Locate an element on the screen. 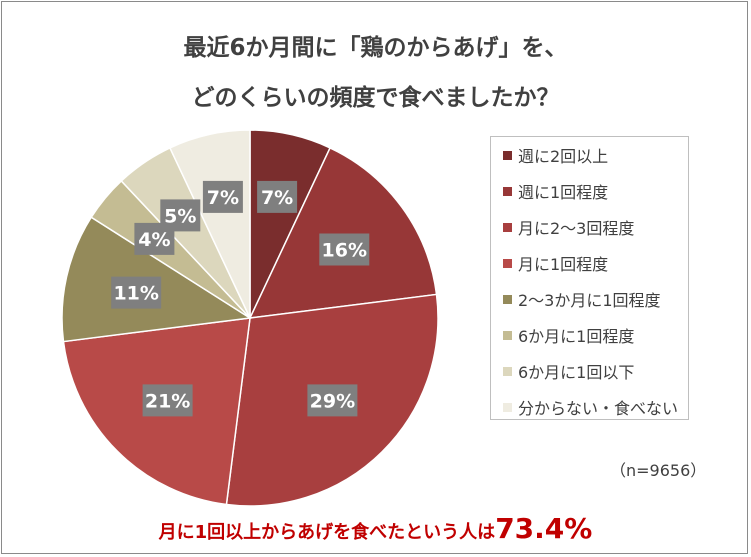 This screenshot has height=557, width=751. data-label-8: 7% is located at coordinates (222, 196).